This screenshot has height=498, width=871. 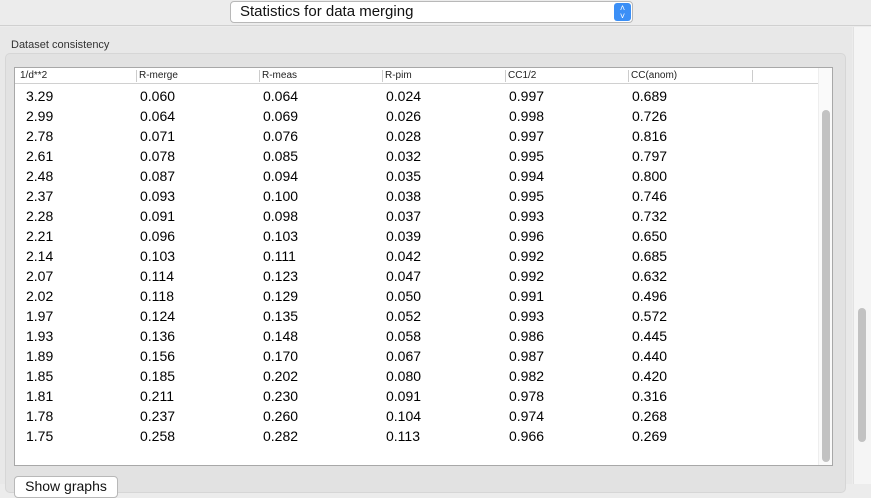 I want to click on table-cell: 0.650, so click(x=650, y=236).